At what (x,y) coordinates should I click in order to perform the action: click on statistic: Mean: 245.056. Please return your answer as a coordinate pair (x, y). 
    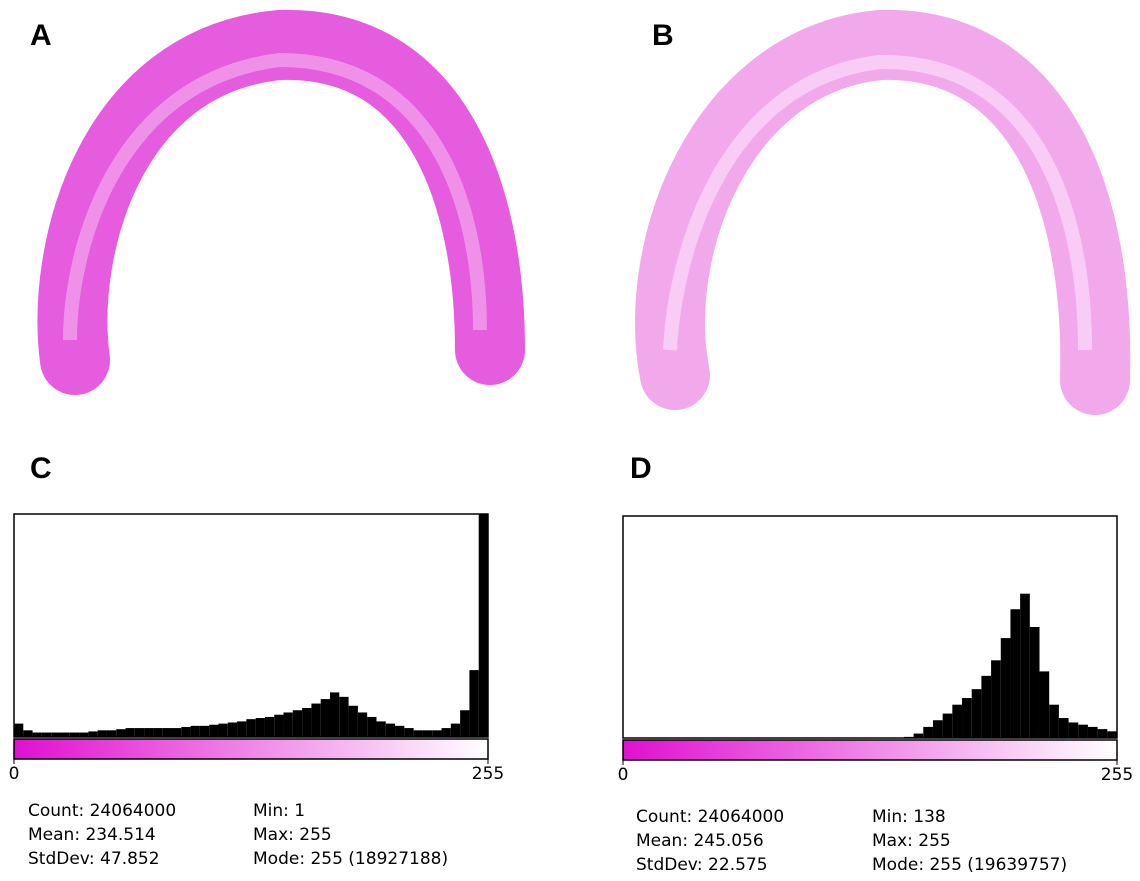
    Looking at the image, I should click on (700, 841).